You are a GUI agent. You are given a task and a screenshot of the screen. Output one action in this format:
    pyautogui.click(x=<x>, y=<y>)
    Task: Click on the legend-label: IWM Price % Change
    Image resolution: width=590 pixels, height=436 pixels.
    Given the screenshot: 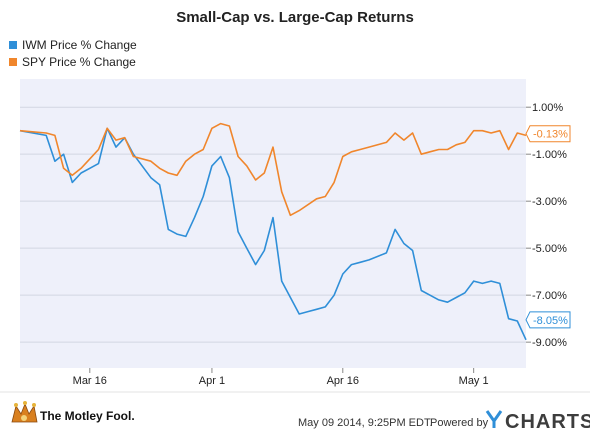 What is the action you would take?
    pyautogui.click(x=79, y=45)
    